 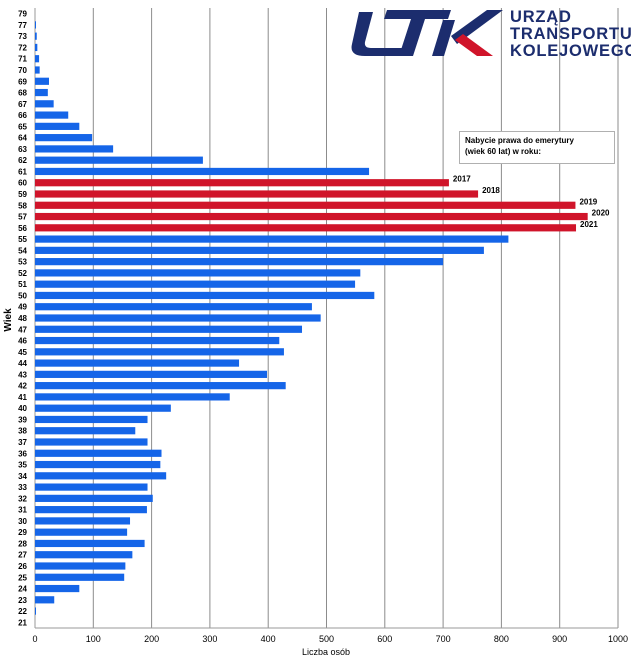 I want to click on y-tick-label: 26, so click(x=22, y=566).